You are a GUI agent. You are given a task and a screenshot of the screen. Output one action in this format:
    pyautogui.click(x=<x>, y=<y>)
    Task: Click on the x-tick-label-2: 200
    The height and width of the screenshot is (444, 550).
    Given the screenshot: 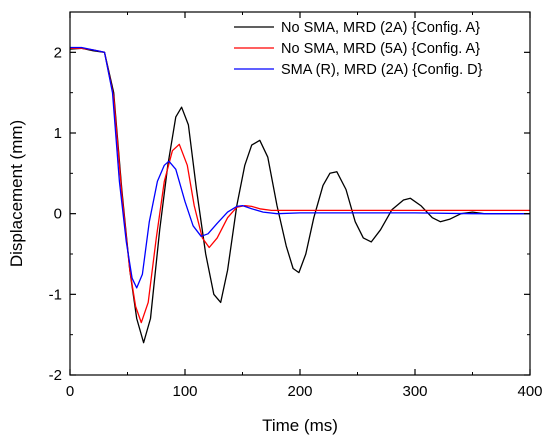 What is the action you would take?
    pyautogui.click(x=299, y=391)
    